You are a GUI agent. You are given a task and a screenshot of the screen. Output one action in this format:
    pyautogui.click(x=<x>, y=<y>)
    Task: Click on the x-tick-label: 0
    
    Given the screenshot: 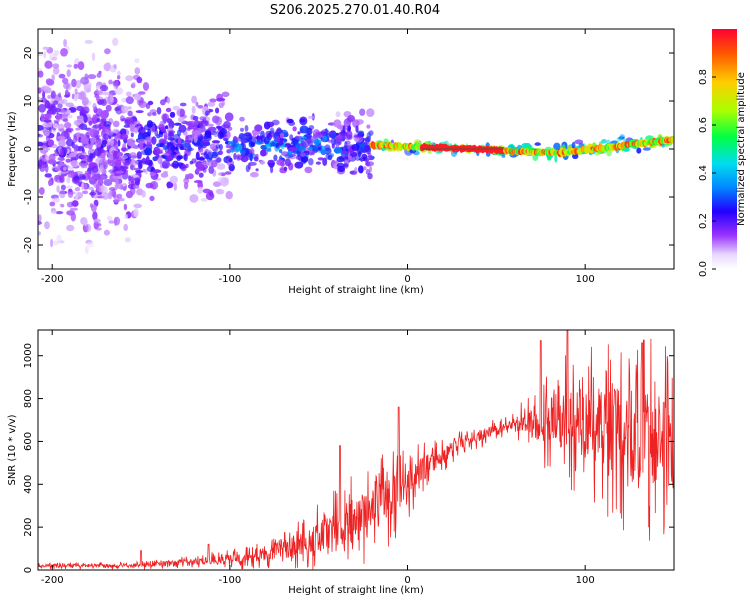 What is the action you would take?
    pyautogui.click(x=407, y=279)
    